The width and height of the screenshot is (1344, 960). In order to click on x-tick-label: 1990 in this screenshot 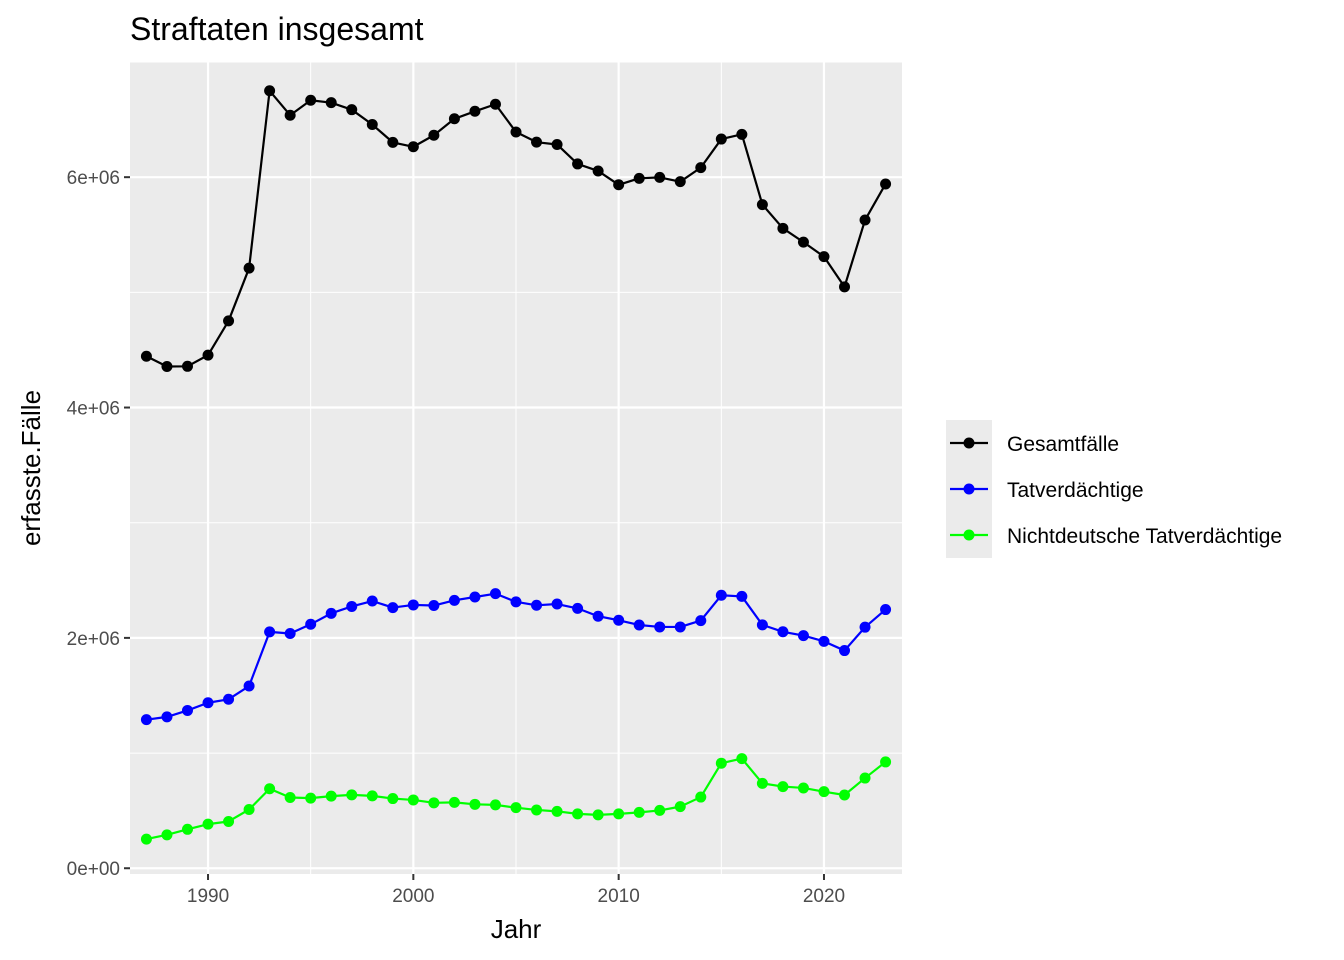, I will do `click(208, 896)`.